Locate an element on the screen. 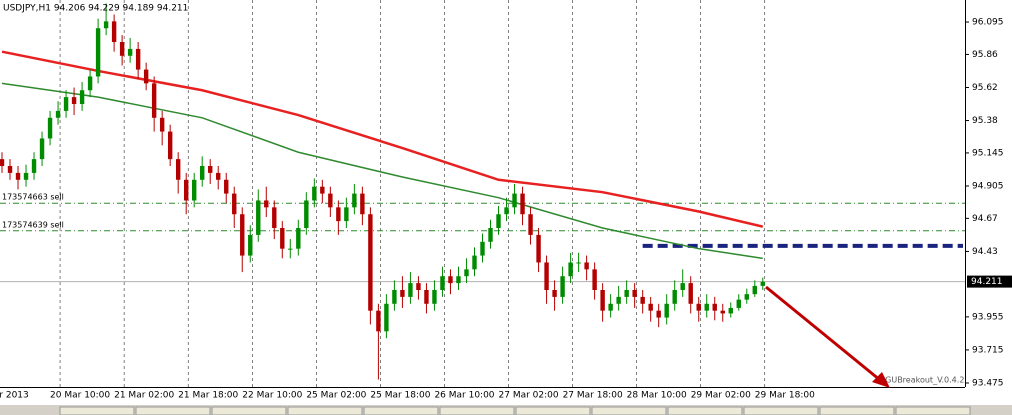  y-tick-label: 95.38 is located at coordinates (985, 121).